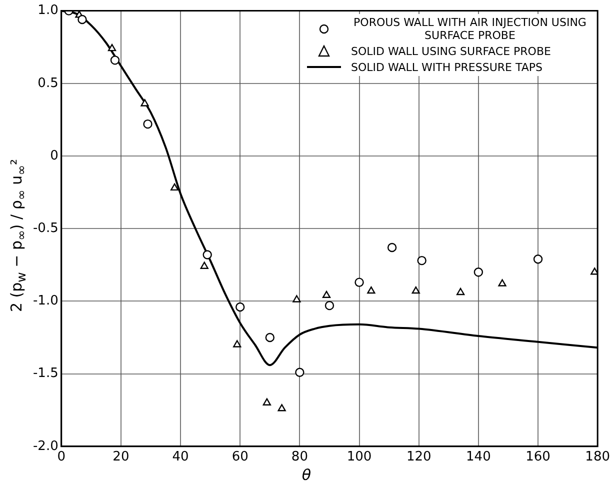  I want to click on x-axis-title: θ, so click(306, 475).